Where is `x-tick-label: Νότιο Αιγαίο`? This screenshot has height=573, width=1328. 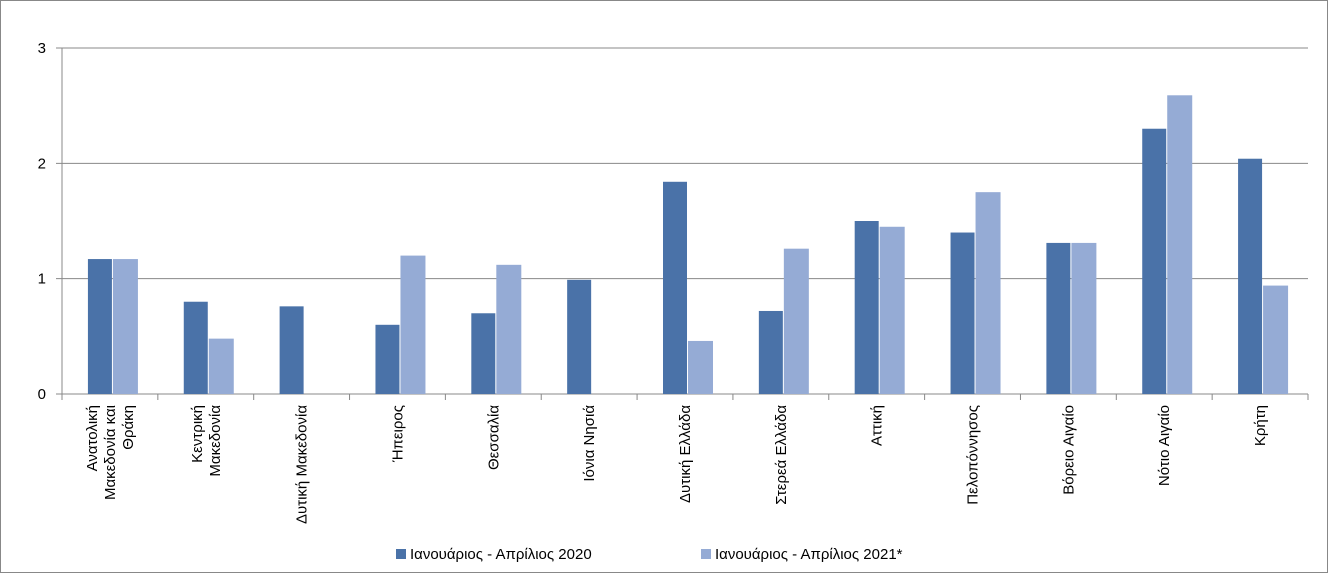
x-tick-label: Νότιο Αιγαίο is located at coordinates (1164, 445).